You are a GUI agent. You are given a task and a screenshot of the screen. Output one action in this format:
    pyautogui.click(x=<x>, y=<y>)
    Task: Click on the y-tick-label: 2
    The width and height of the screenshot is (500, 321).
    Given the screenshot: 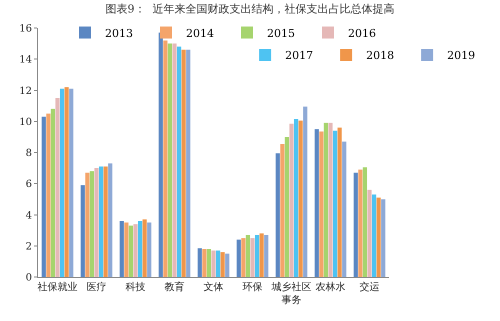 What is the action you would take?
    pyautogui.click(x=29, y=246)
    